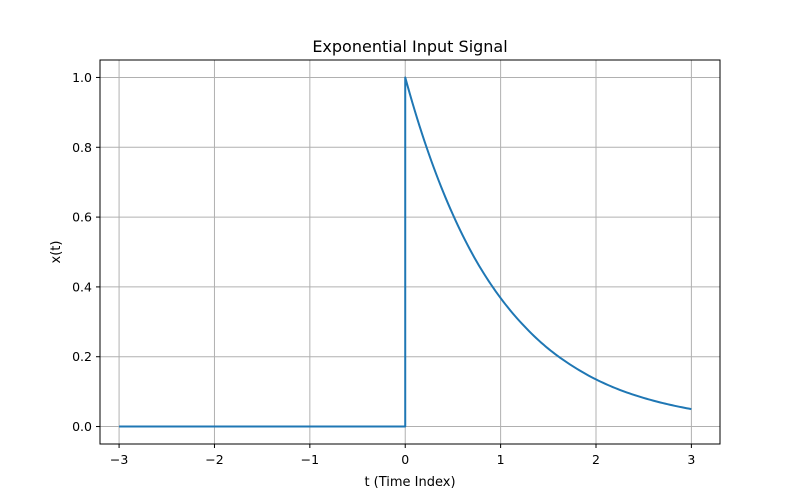  I want to click on y-tick-label: 0.4, so click(82, 286).